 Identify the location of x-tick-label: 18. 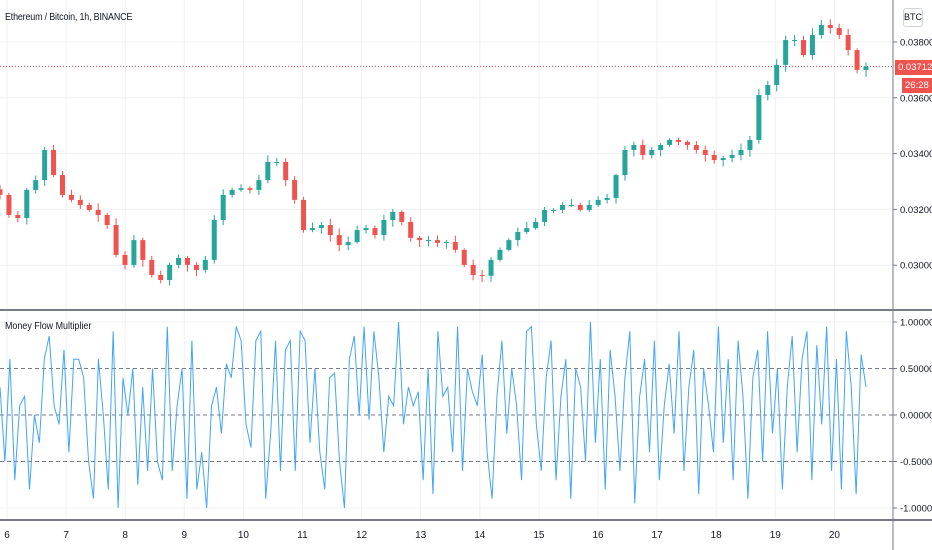
(717, 535).